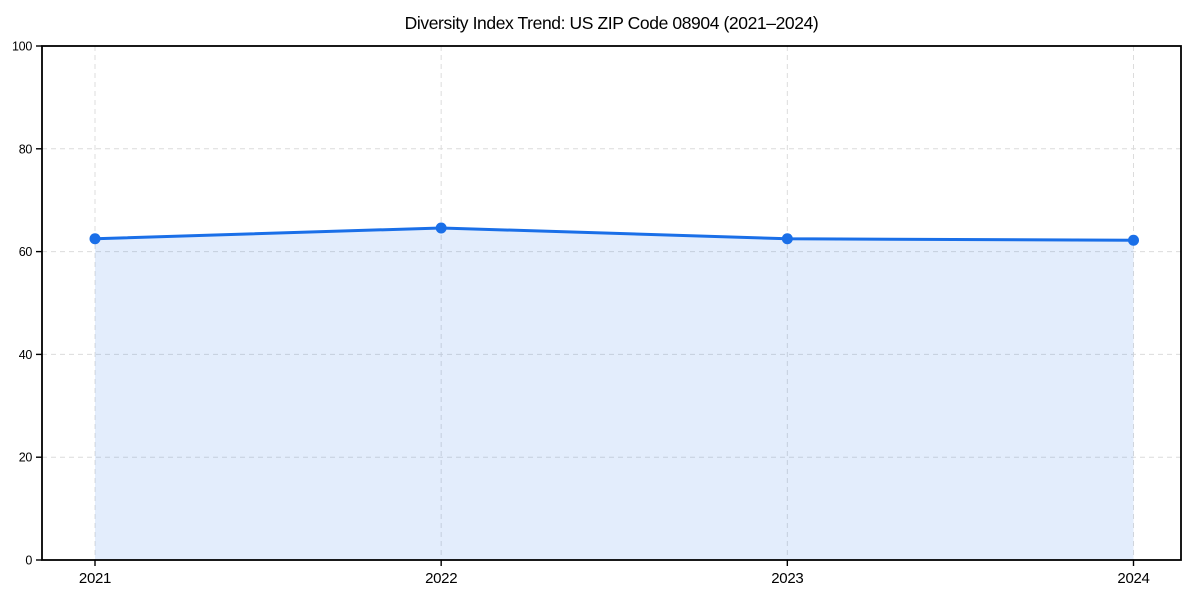 The height and width of the screenshot is (600, 1200). Describe the element at coordinates (26, 355) in the screenshot. I see `y-tick-label: 40` at that location.